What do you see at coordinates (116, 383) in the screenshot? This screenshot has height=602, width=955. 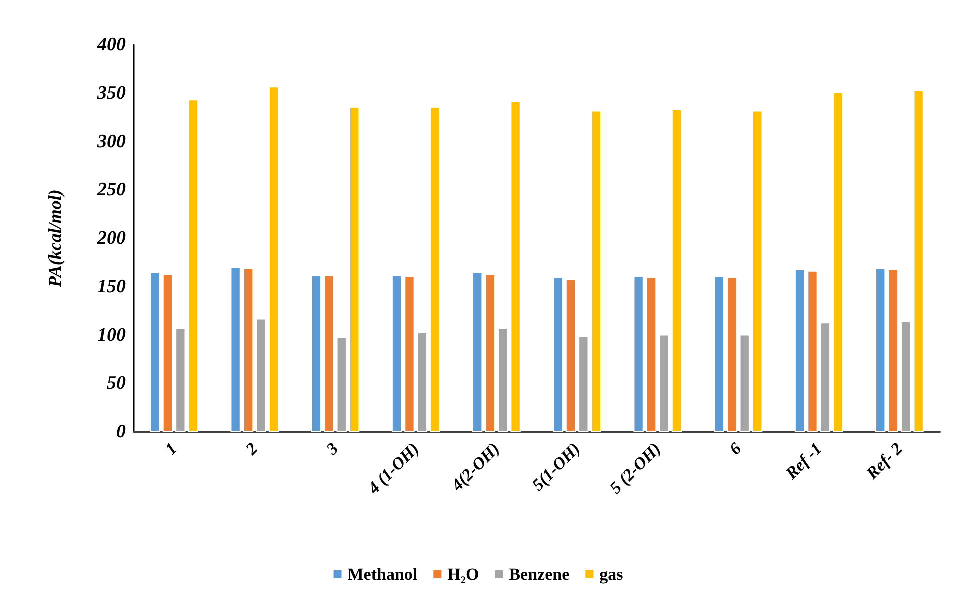 I see `y-tick-label: 50` at bounding box center [116, 383].